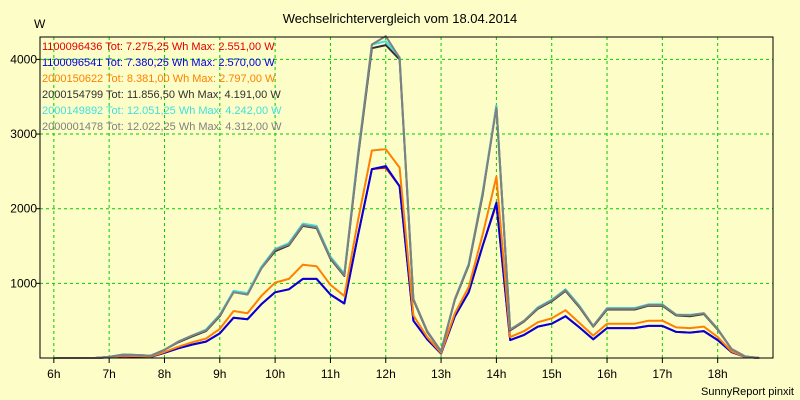  I want to click on x-tick-label: 7h, so click(108, 374).